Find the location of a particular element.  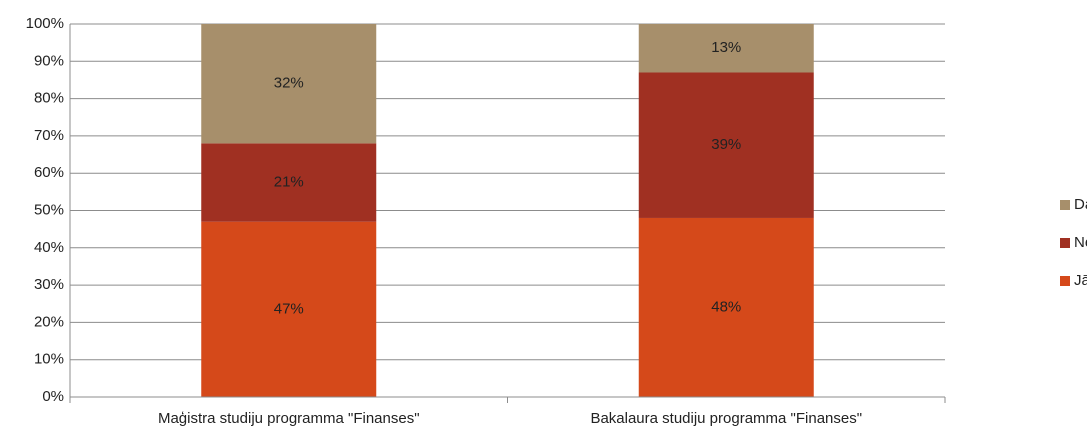

legend-label: Daļēji is located at coordinates (1080, 204).